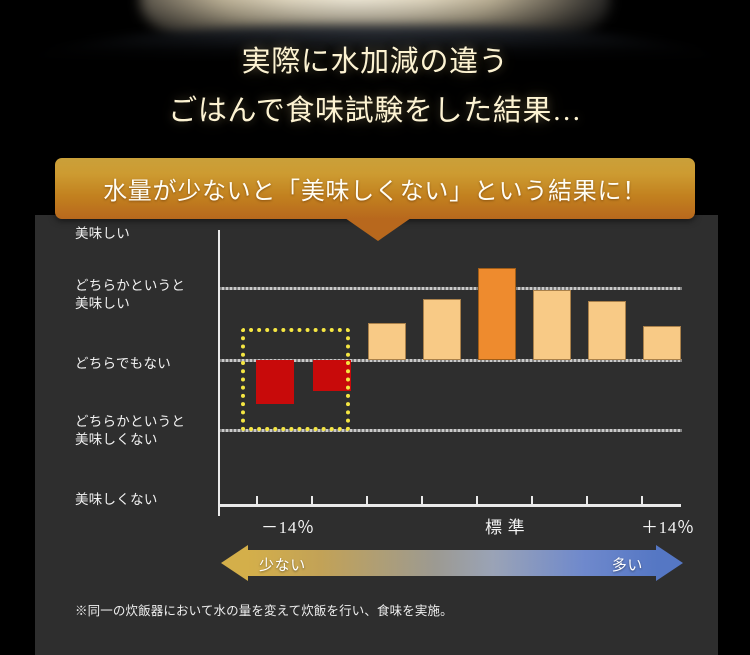  I want to click on scale-gradient-bar, so click(452, 563).